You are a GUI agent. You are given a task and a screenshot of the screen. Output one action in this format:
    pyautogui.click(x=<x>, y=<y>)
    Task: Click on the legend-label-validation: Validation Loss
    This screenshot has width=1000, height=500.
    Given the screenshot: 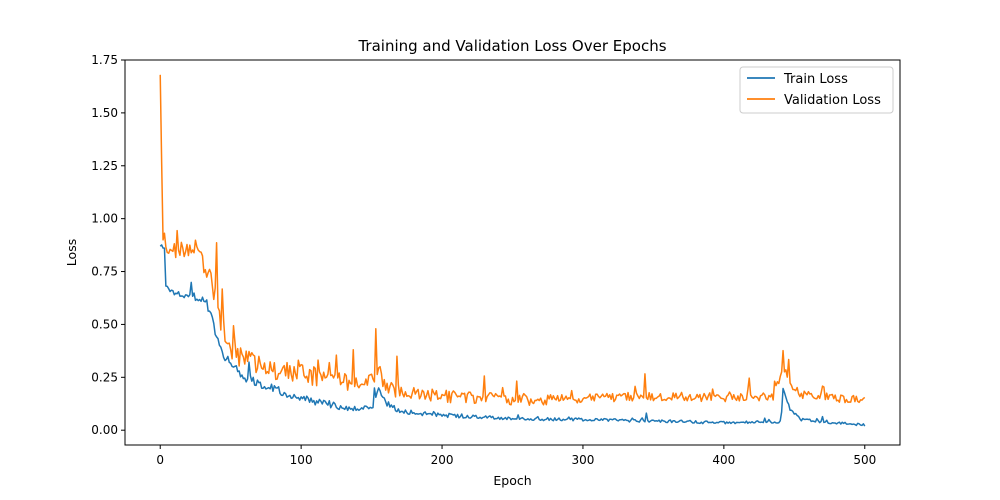 What is the action you would take?
    pyautogui.click(x=832, y=100)
    